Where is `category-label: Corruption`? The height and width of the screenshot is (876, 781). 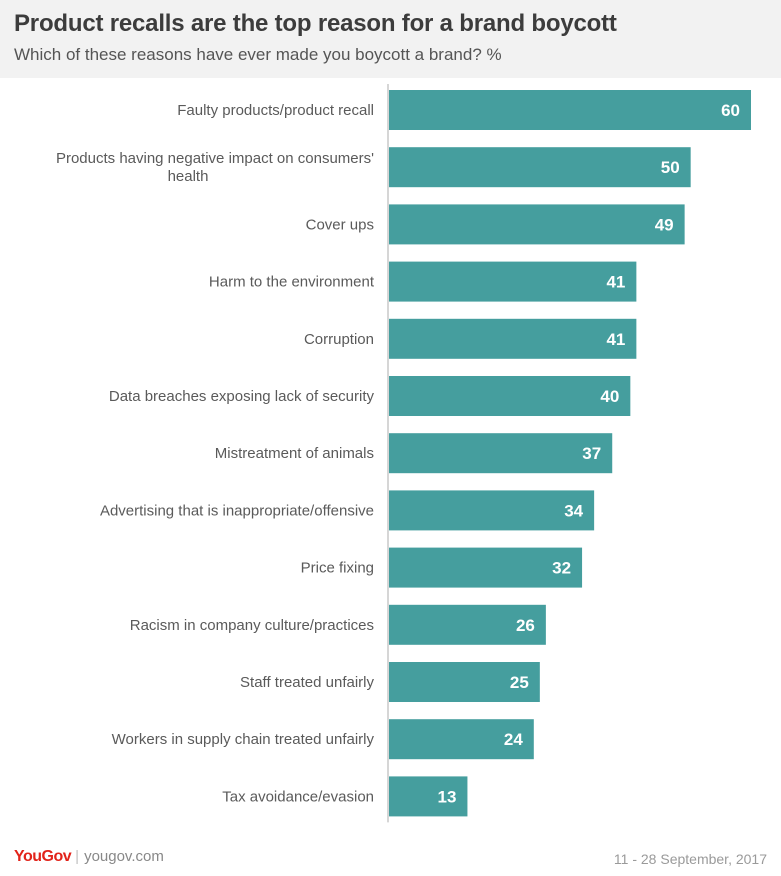
category-label: Corruption is located at coordinates (339, 339).